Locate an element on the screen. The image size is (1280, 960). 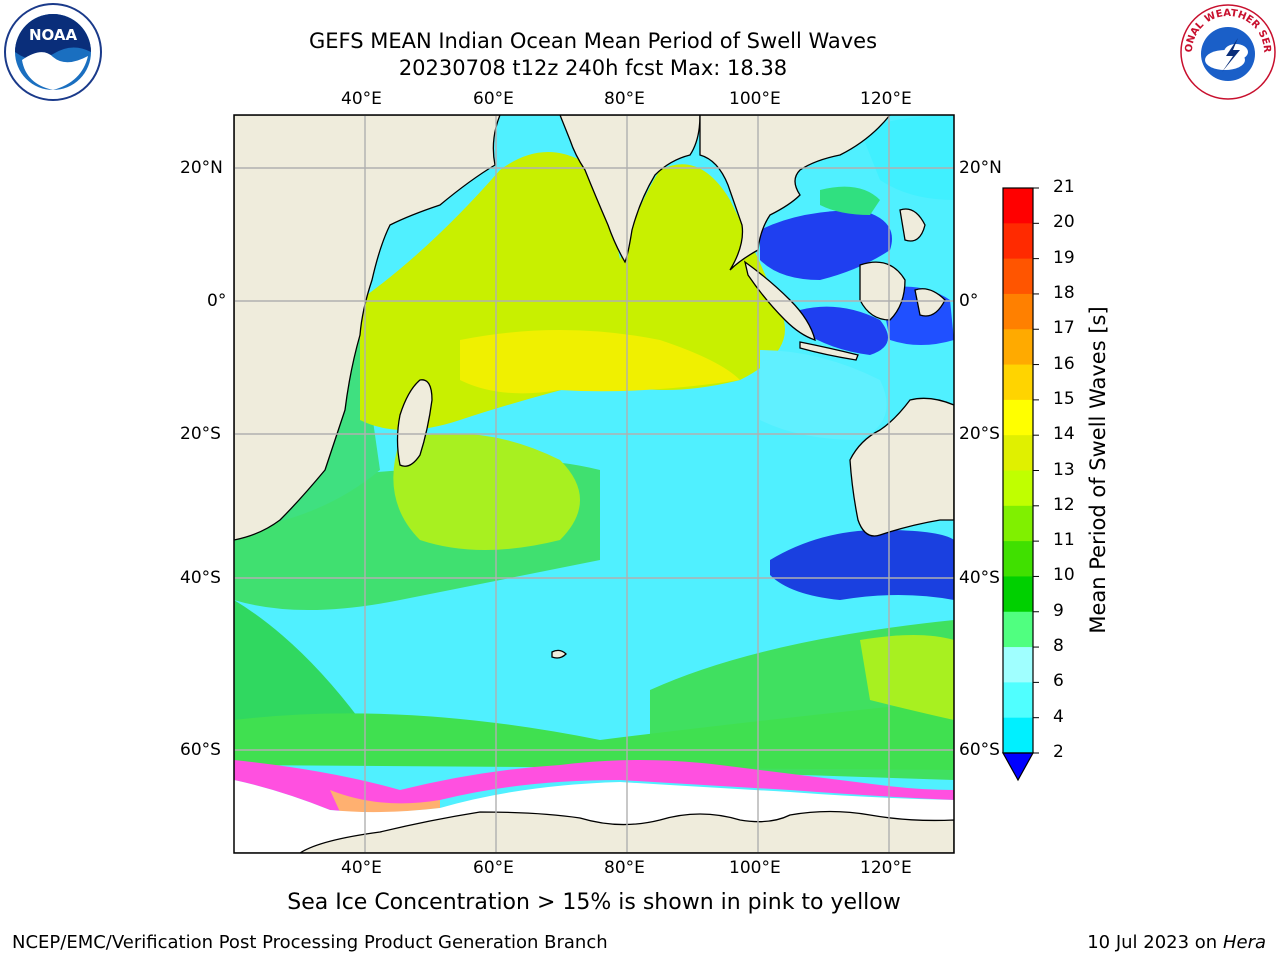
land-sulawesi is located at coordinates (930, 302).